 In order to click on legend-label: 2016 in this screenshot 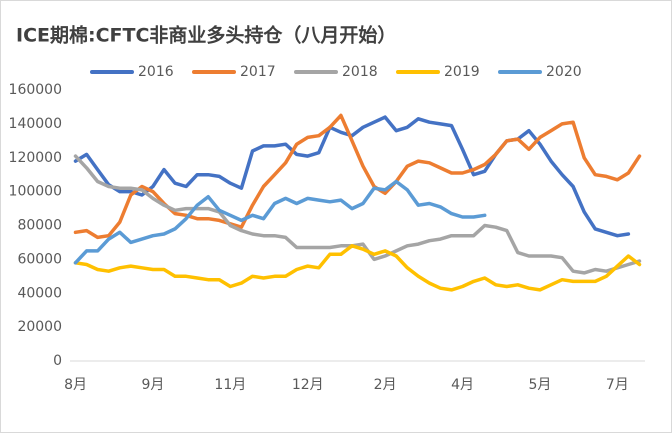, I will do `click(156, 72)`.